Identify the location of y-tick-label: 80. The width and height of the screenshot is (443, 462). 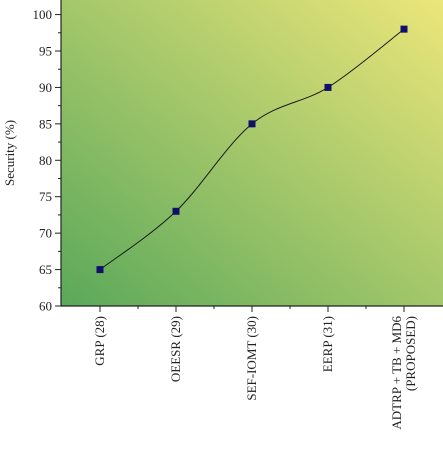
(45, 160).